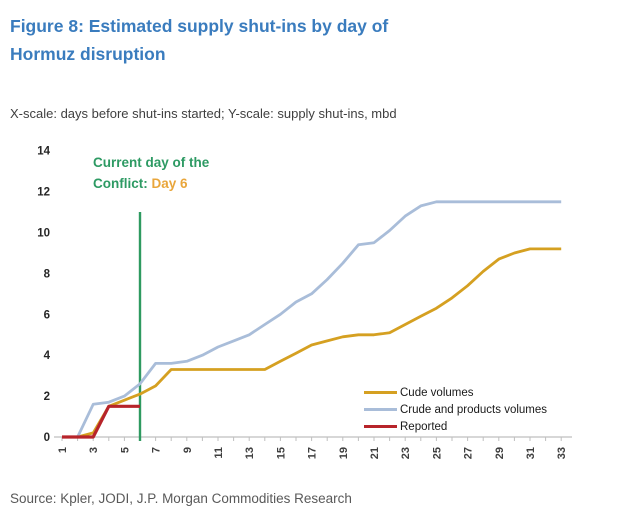 The width and height of the screenshot is (626, 525). Describe the element at coordinates (531, 453) in the screenshot. I see `x-axis-tick-label: 31` at that location.